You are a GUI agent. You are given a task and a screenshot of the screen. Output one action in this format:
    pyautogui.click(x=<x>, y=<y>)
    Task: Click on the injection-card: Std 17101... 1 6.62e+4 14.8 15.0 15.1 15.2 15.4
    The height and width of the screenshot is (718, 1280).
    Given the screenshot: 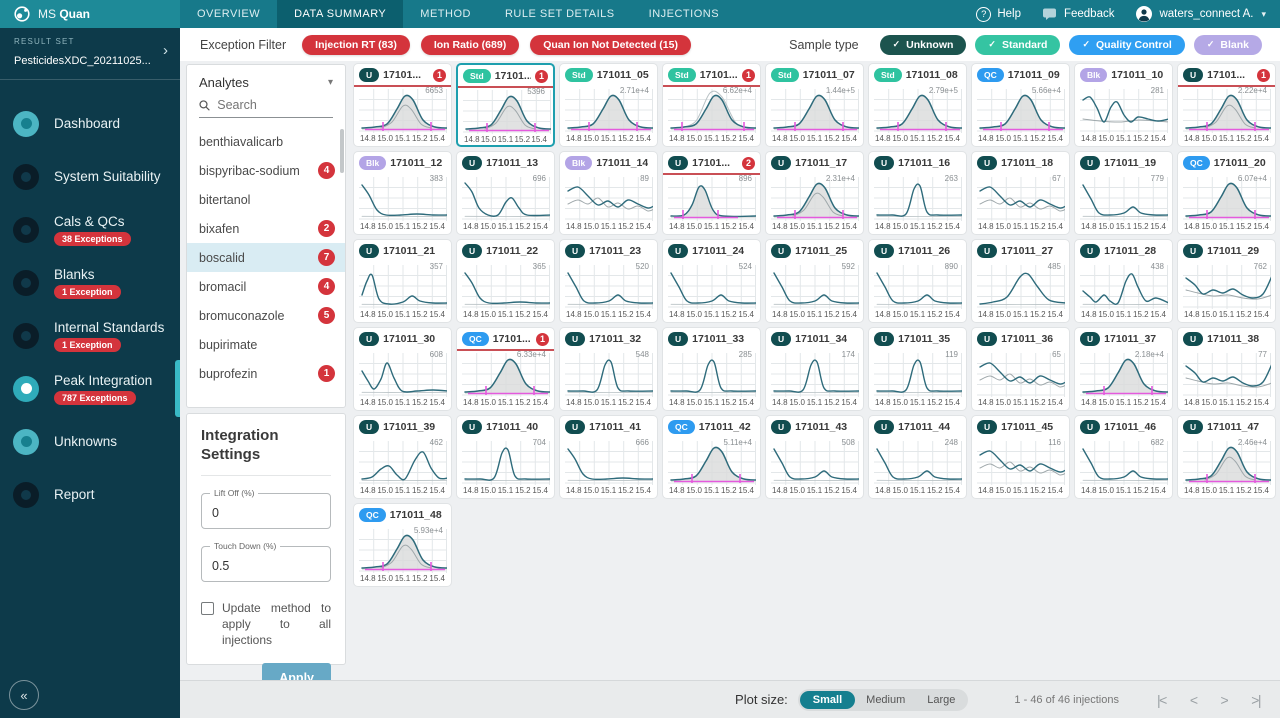 What is the action you would take?
    pyautogui.click(x=711, y=105)
    